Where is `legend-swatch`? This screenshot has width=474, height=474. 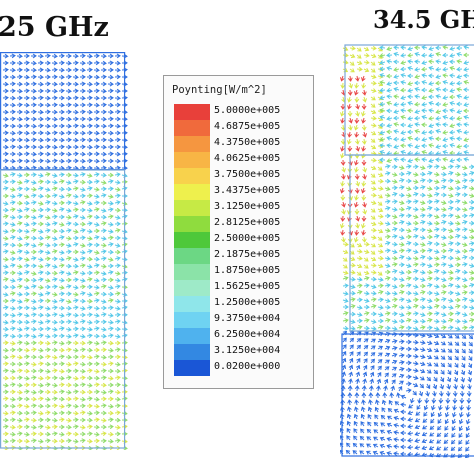 legend-swatch is located at coordinates (192, 176).